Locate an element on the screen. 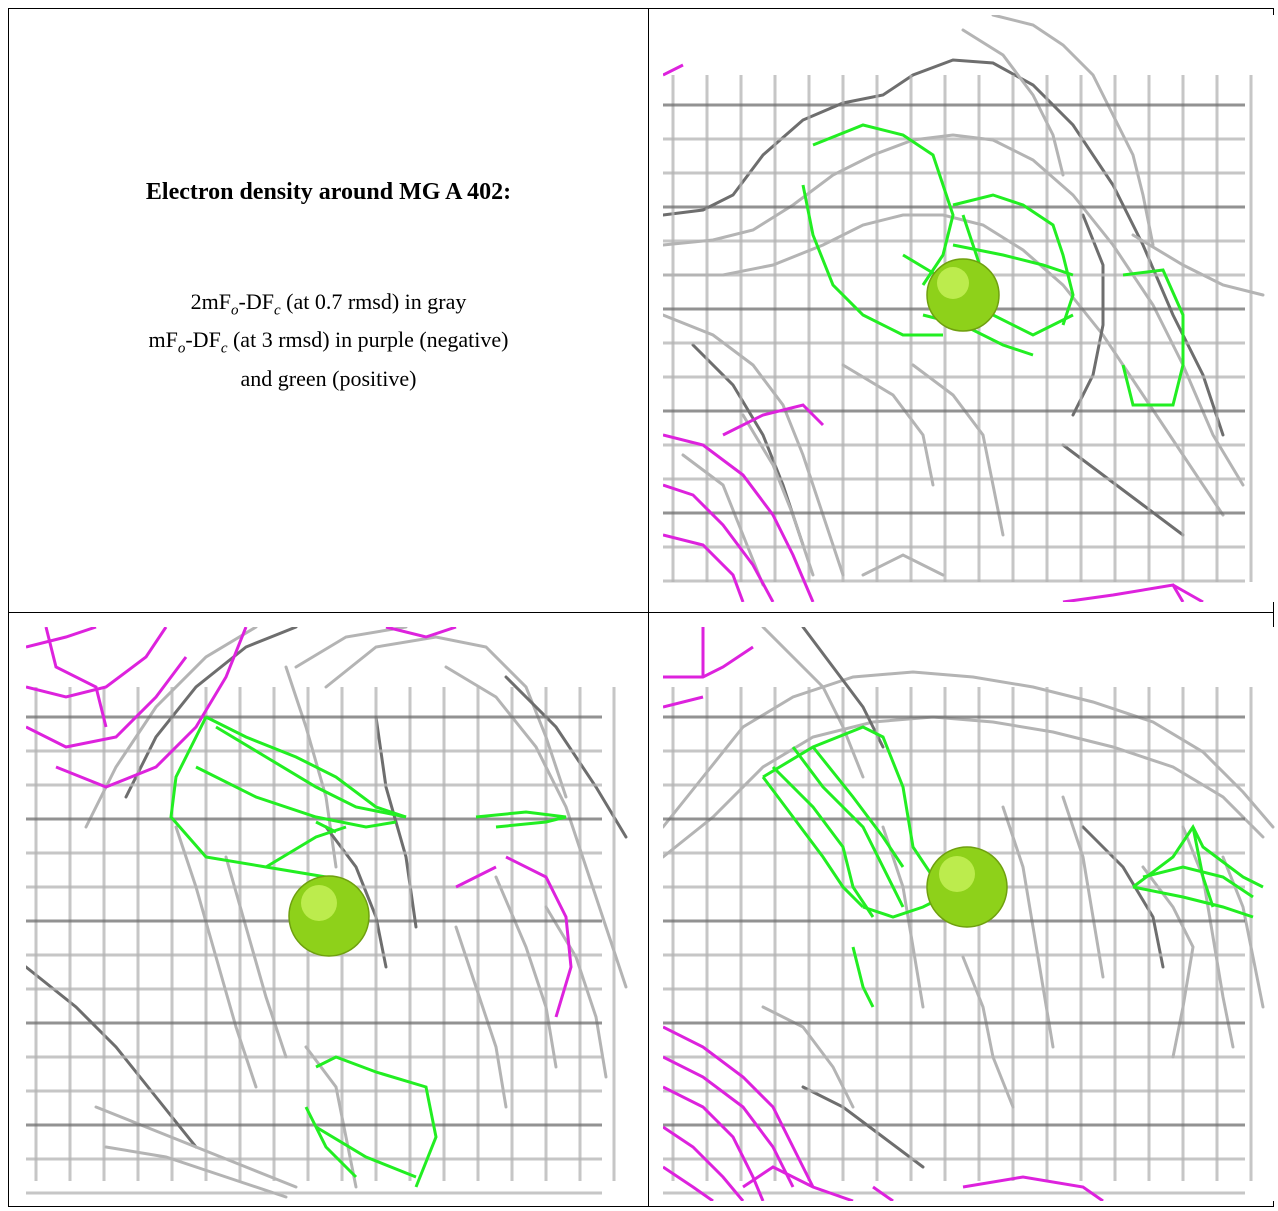  caption-line-2: mFo-DFc (at 3 rmsd) in purple (negative) is located at coordinates (328, 342).